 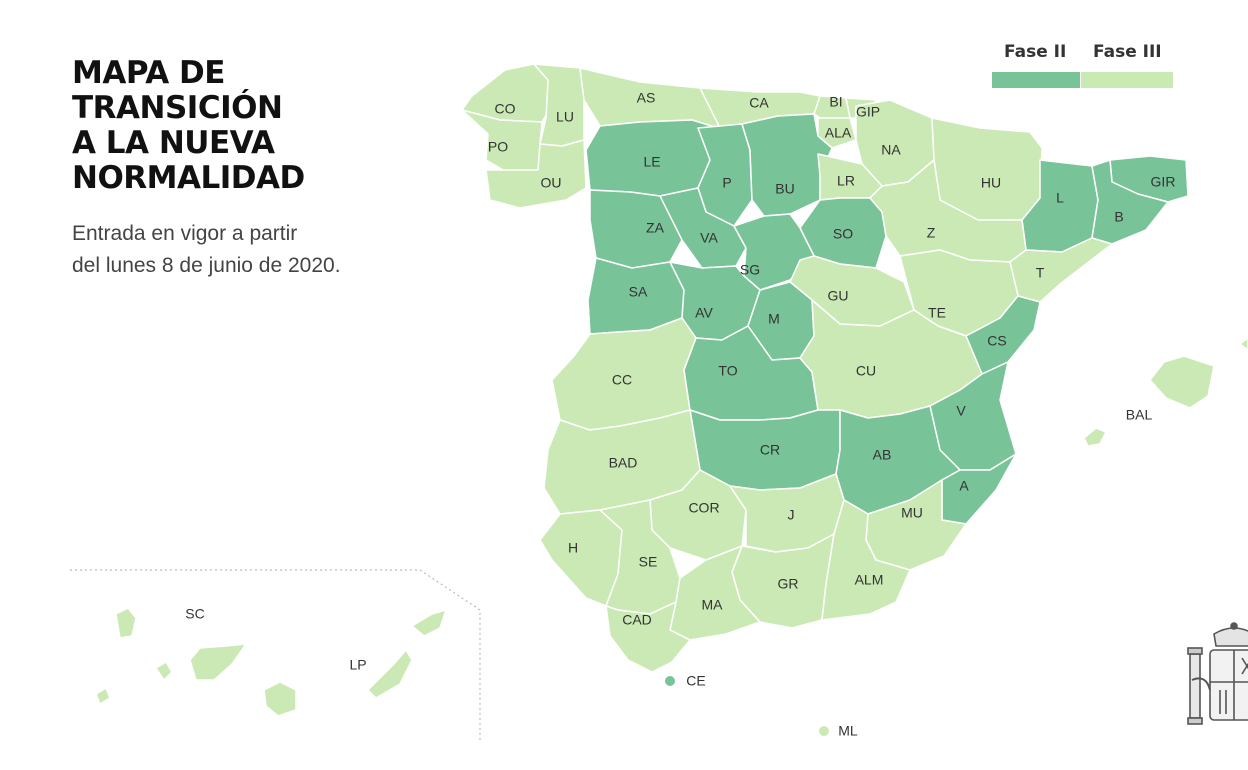 What do you see at coordinates (784, 189) in the screenshot?
I see `province-label-bu: BU` at bounding box center [784, 189].